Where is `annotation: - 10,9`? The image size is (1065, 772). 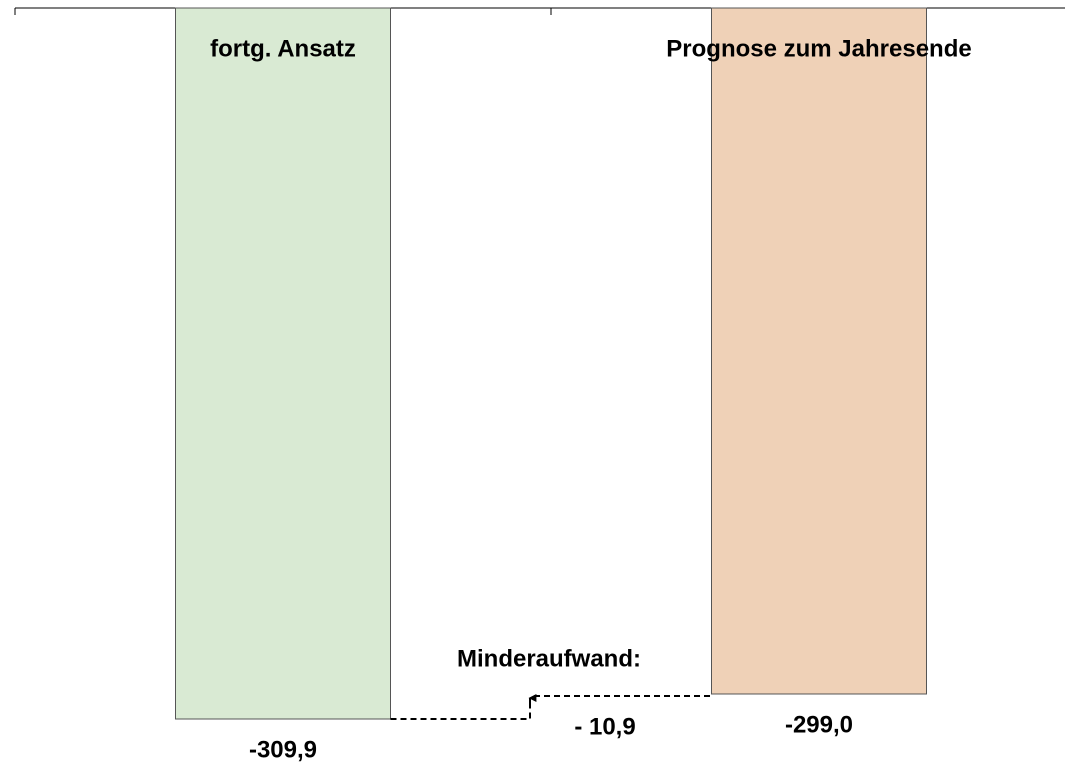
annotation: - 10,9 is located at coordinates (604, 726).